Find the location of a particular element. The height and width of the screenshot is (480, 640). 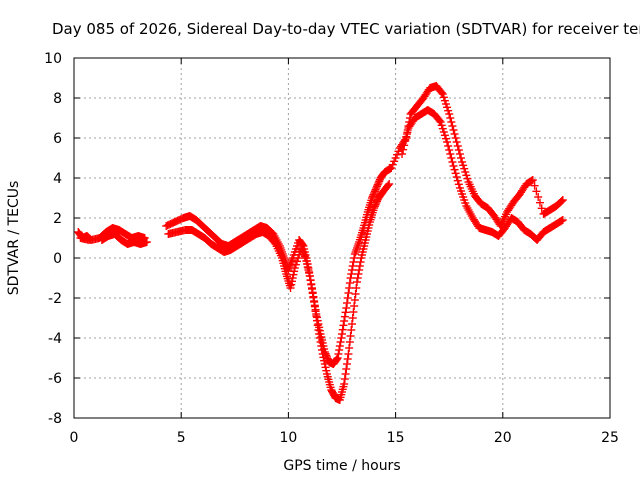

y-tick-label: -4 is located at coordinates (55, 339).